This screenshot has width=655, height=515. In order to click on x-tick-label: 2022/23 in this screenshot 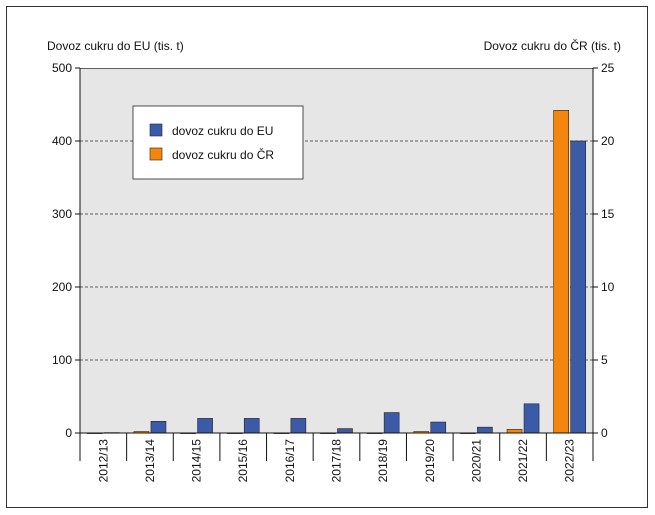, I will do `click(570, 461)`.